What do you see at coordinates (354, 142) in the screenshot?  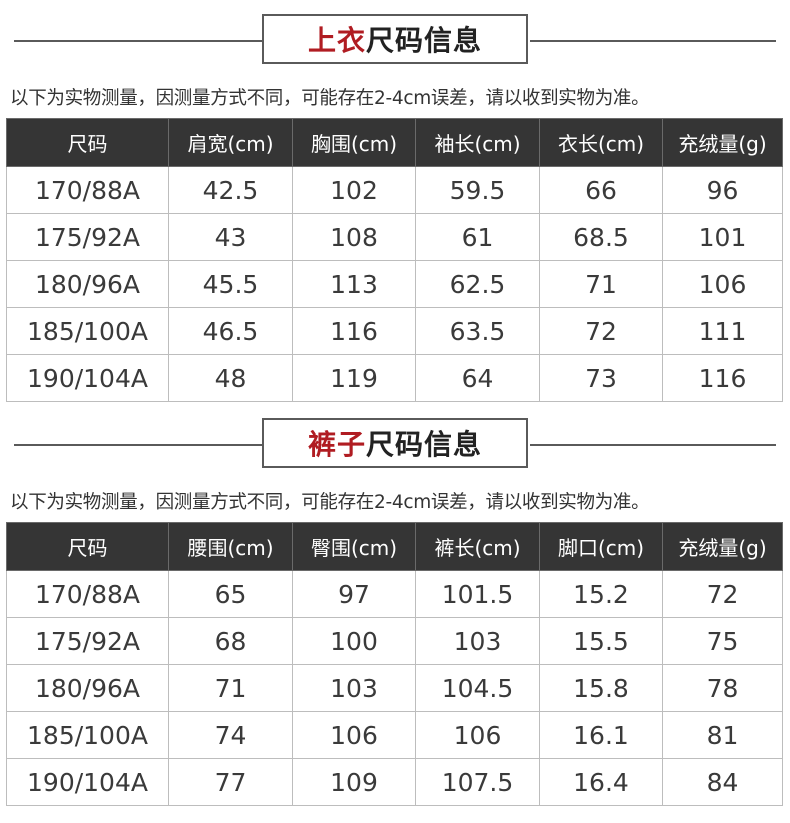 I see `header-chest: 胸围(cm)` at bounding box center [354, 142].